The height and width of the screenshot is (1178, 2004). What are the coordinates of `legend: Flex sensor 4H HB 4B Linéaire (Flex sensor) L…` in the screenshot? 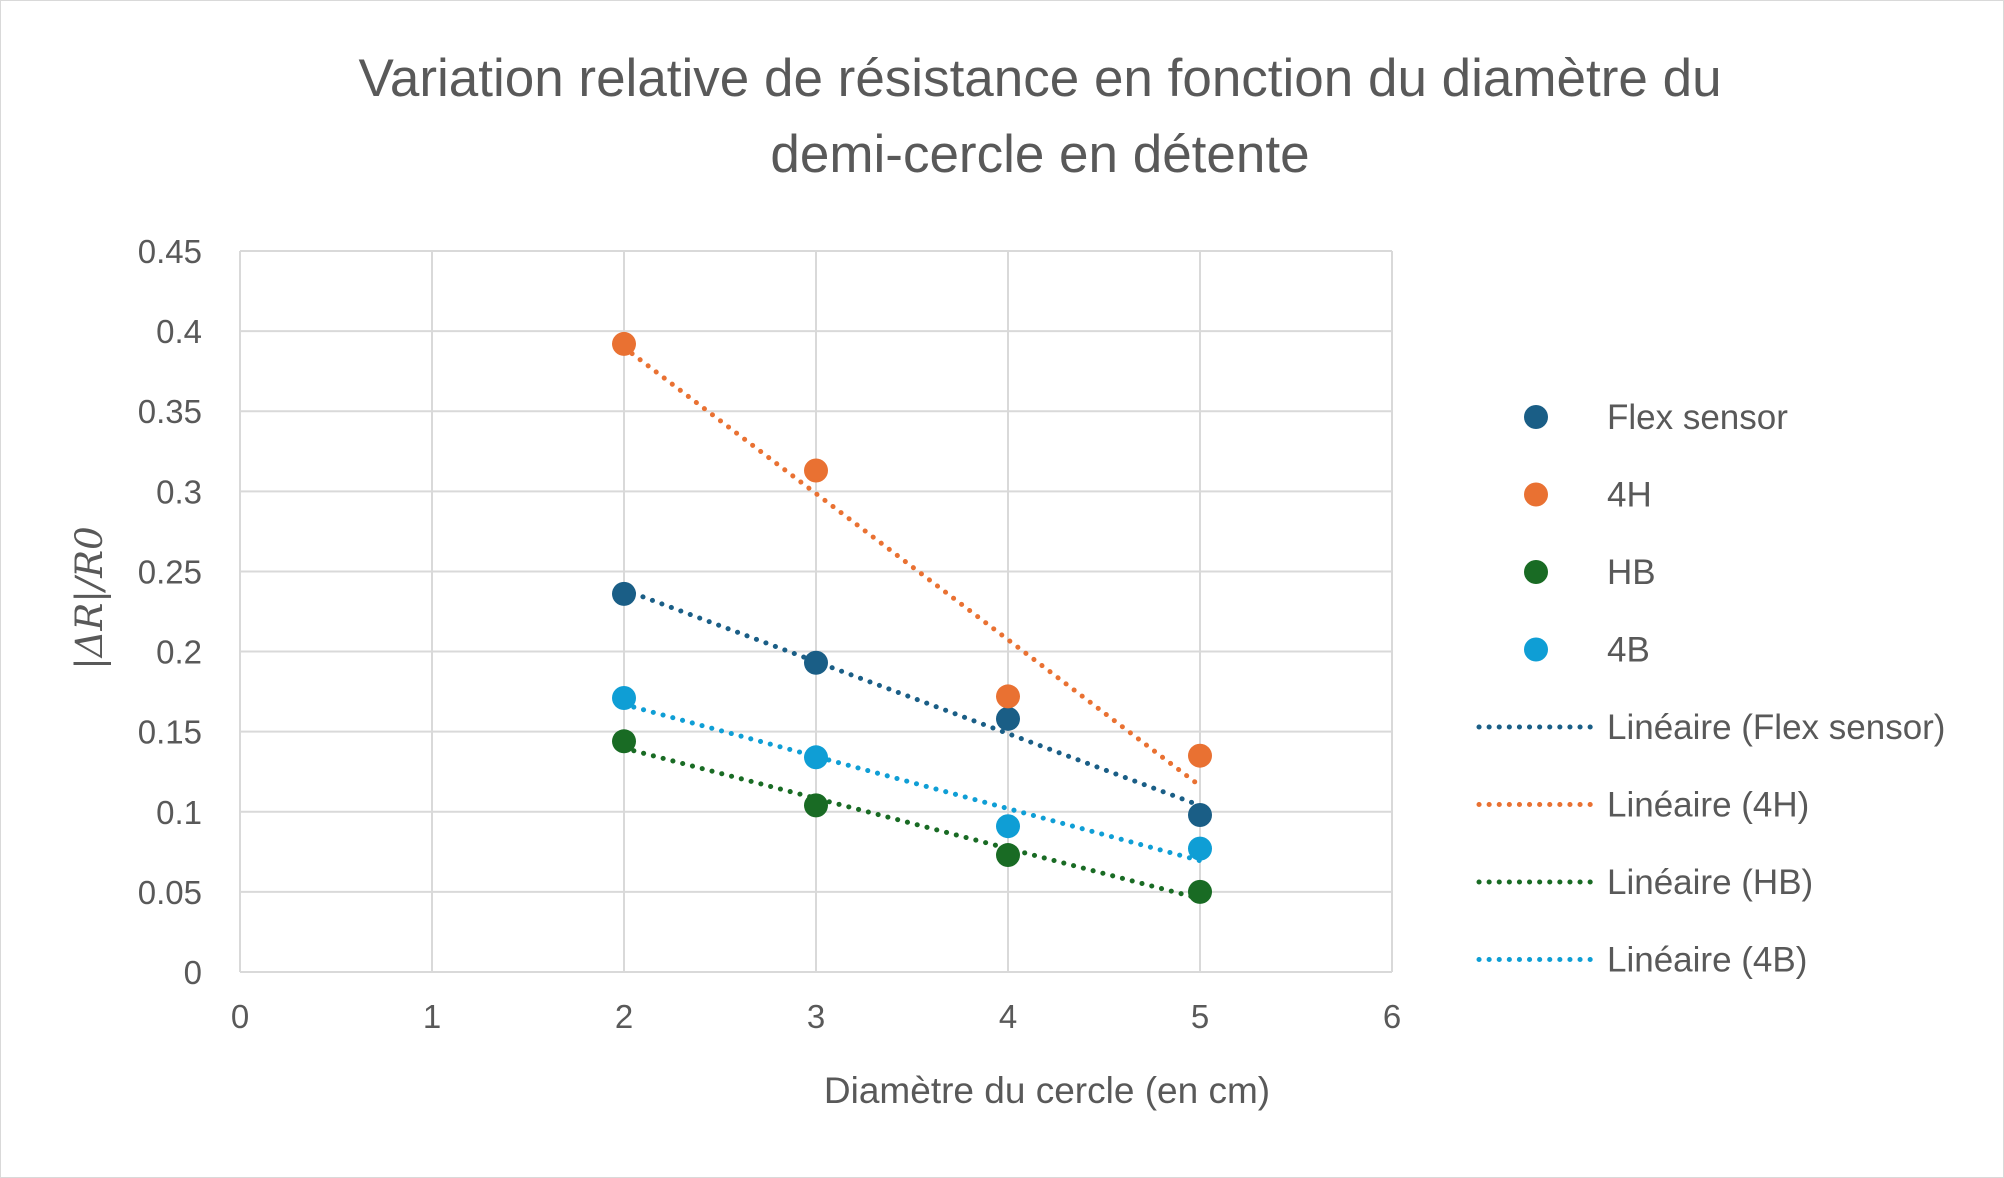 It's located at (1710, 689).